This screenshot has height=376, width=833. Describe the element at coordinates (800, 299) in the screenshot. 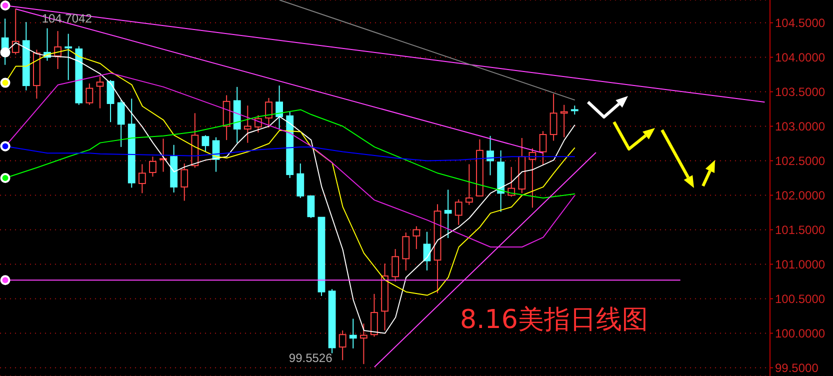

I see `y-tick-label: 100.5000` at that location.